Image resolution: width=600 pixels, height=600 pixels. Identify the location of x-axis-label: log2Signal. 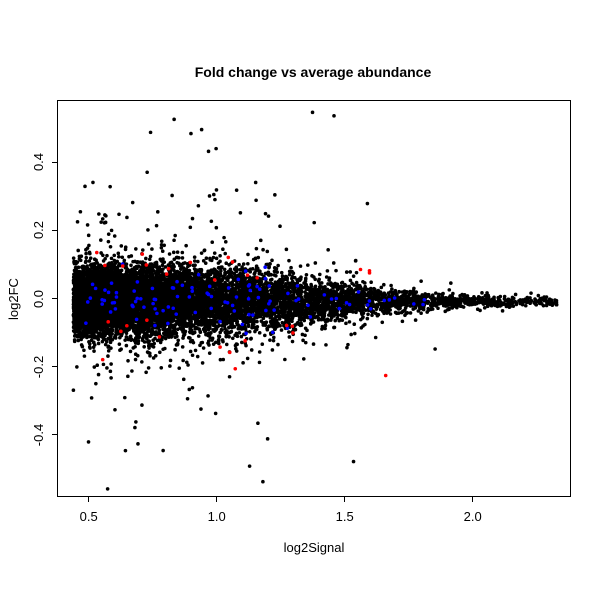
(314, 547).